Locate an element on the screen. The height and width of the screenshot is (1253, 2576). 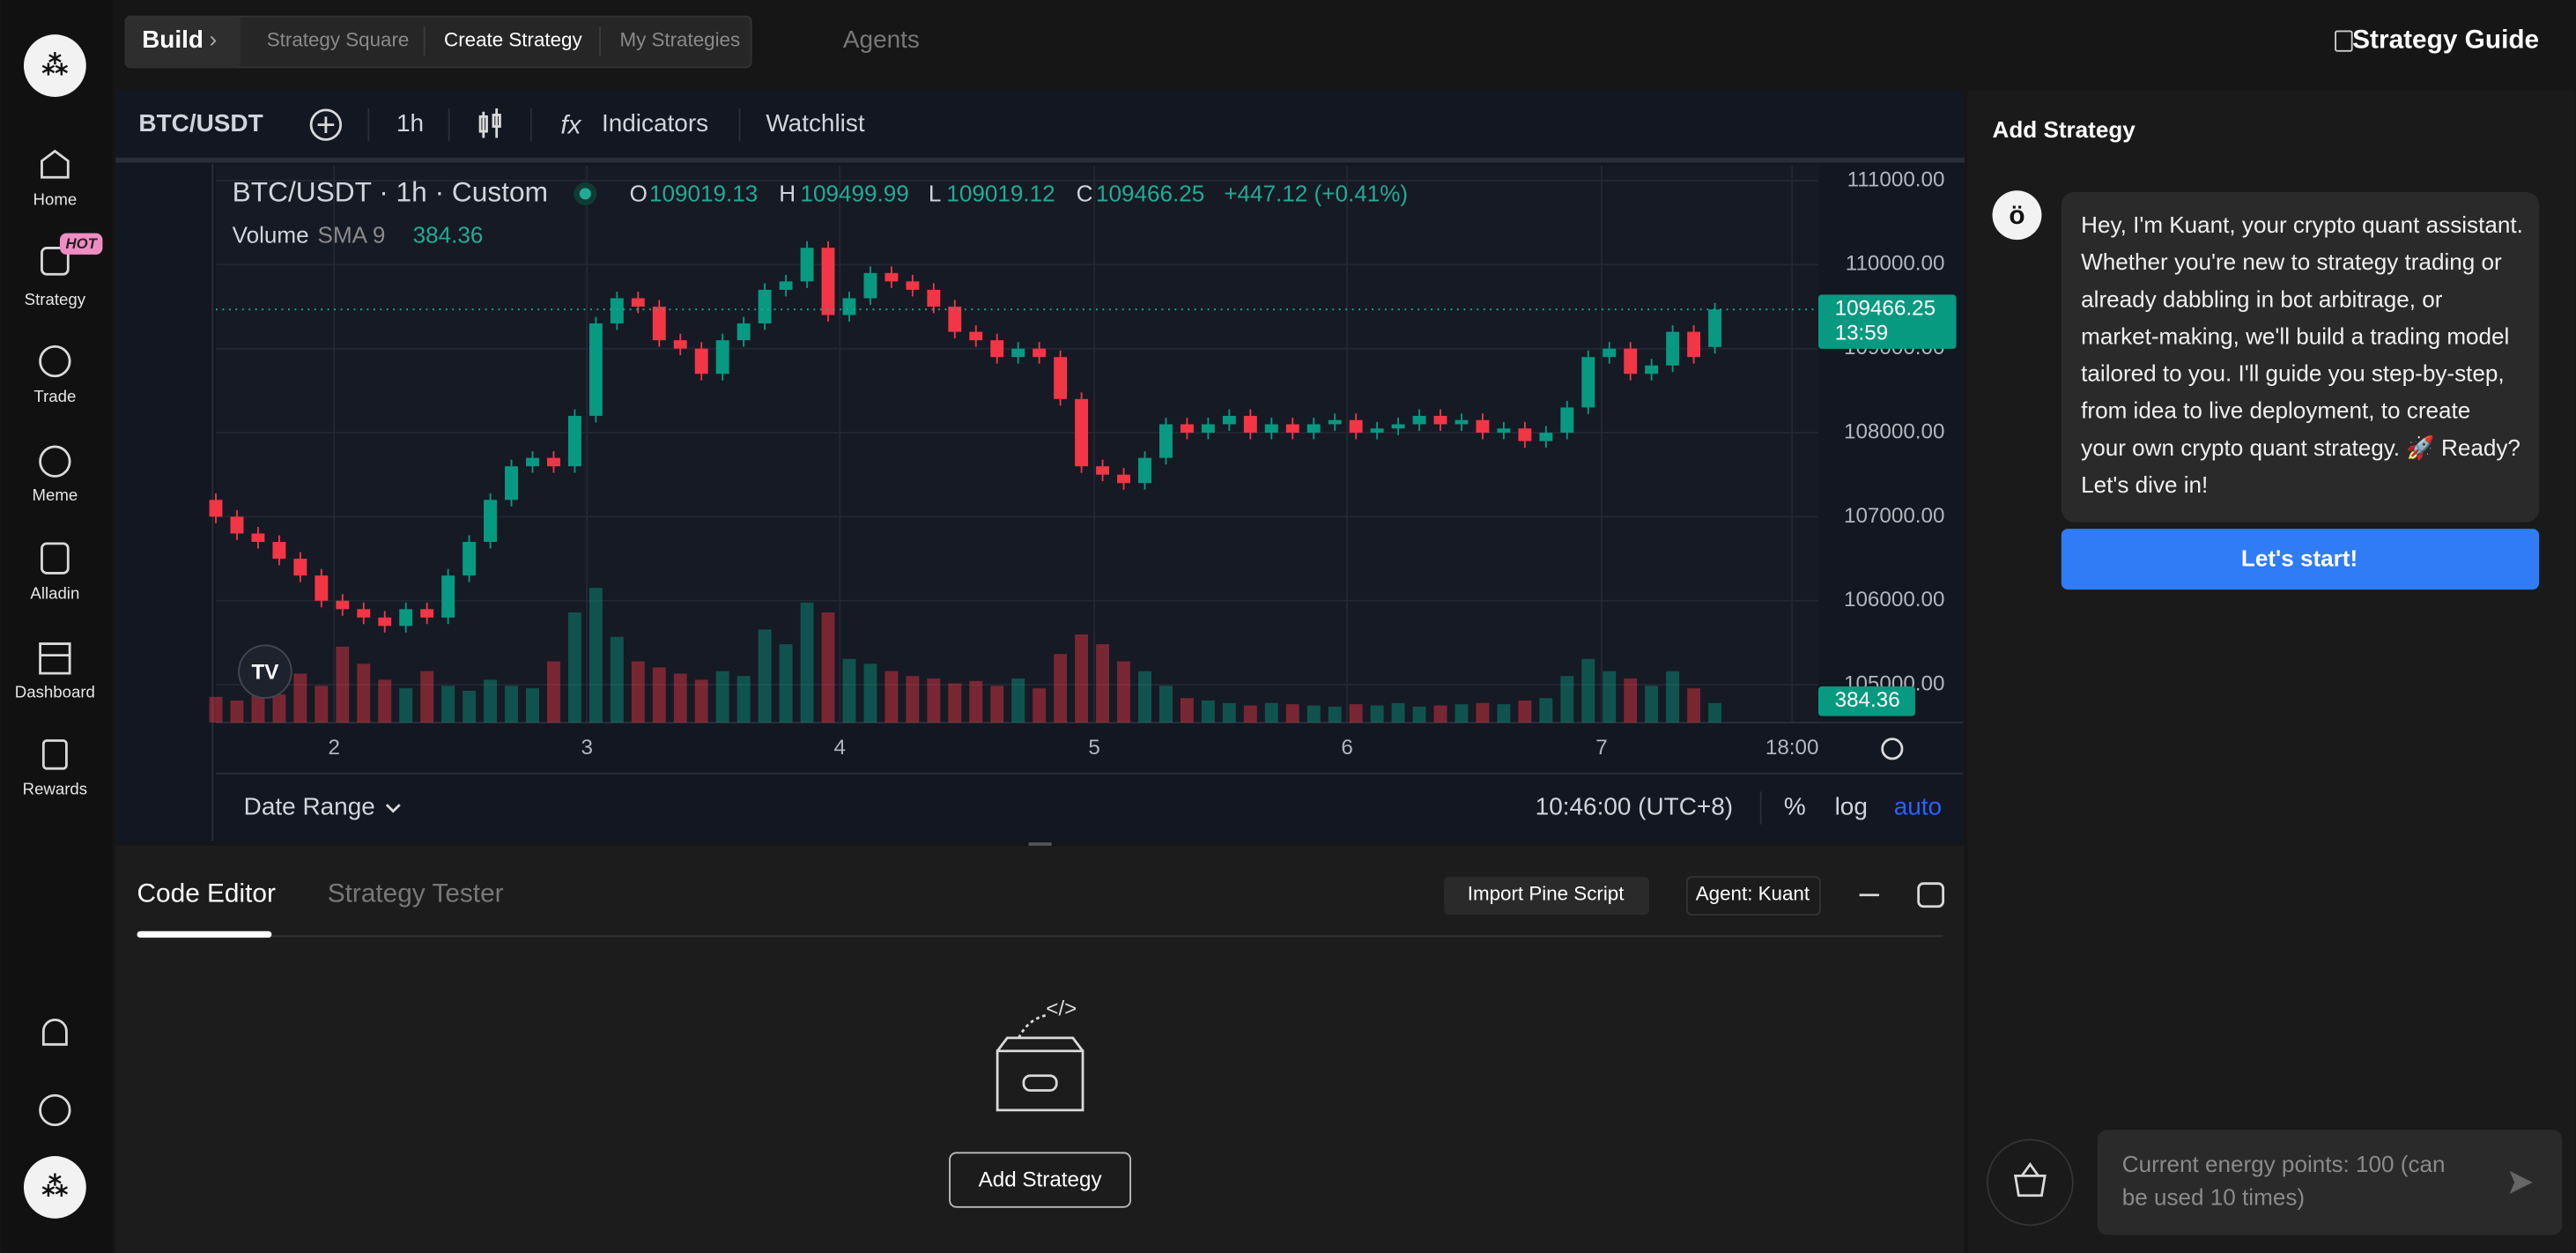
tab: Create Strategy is located at coordinates (513, 39).